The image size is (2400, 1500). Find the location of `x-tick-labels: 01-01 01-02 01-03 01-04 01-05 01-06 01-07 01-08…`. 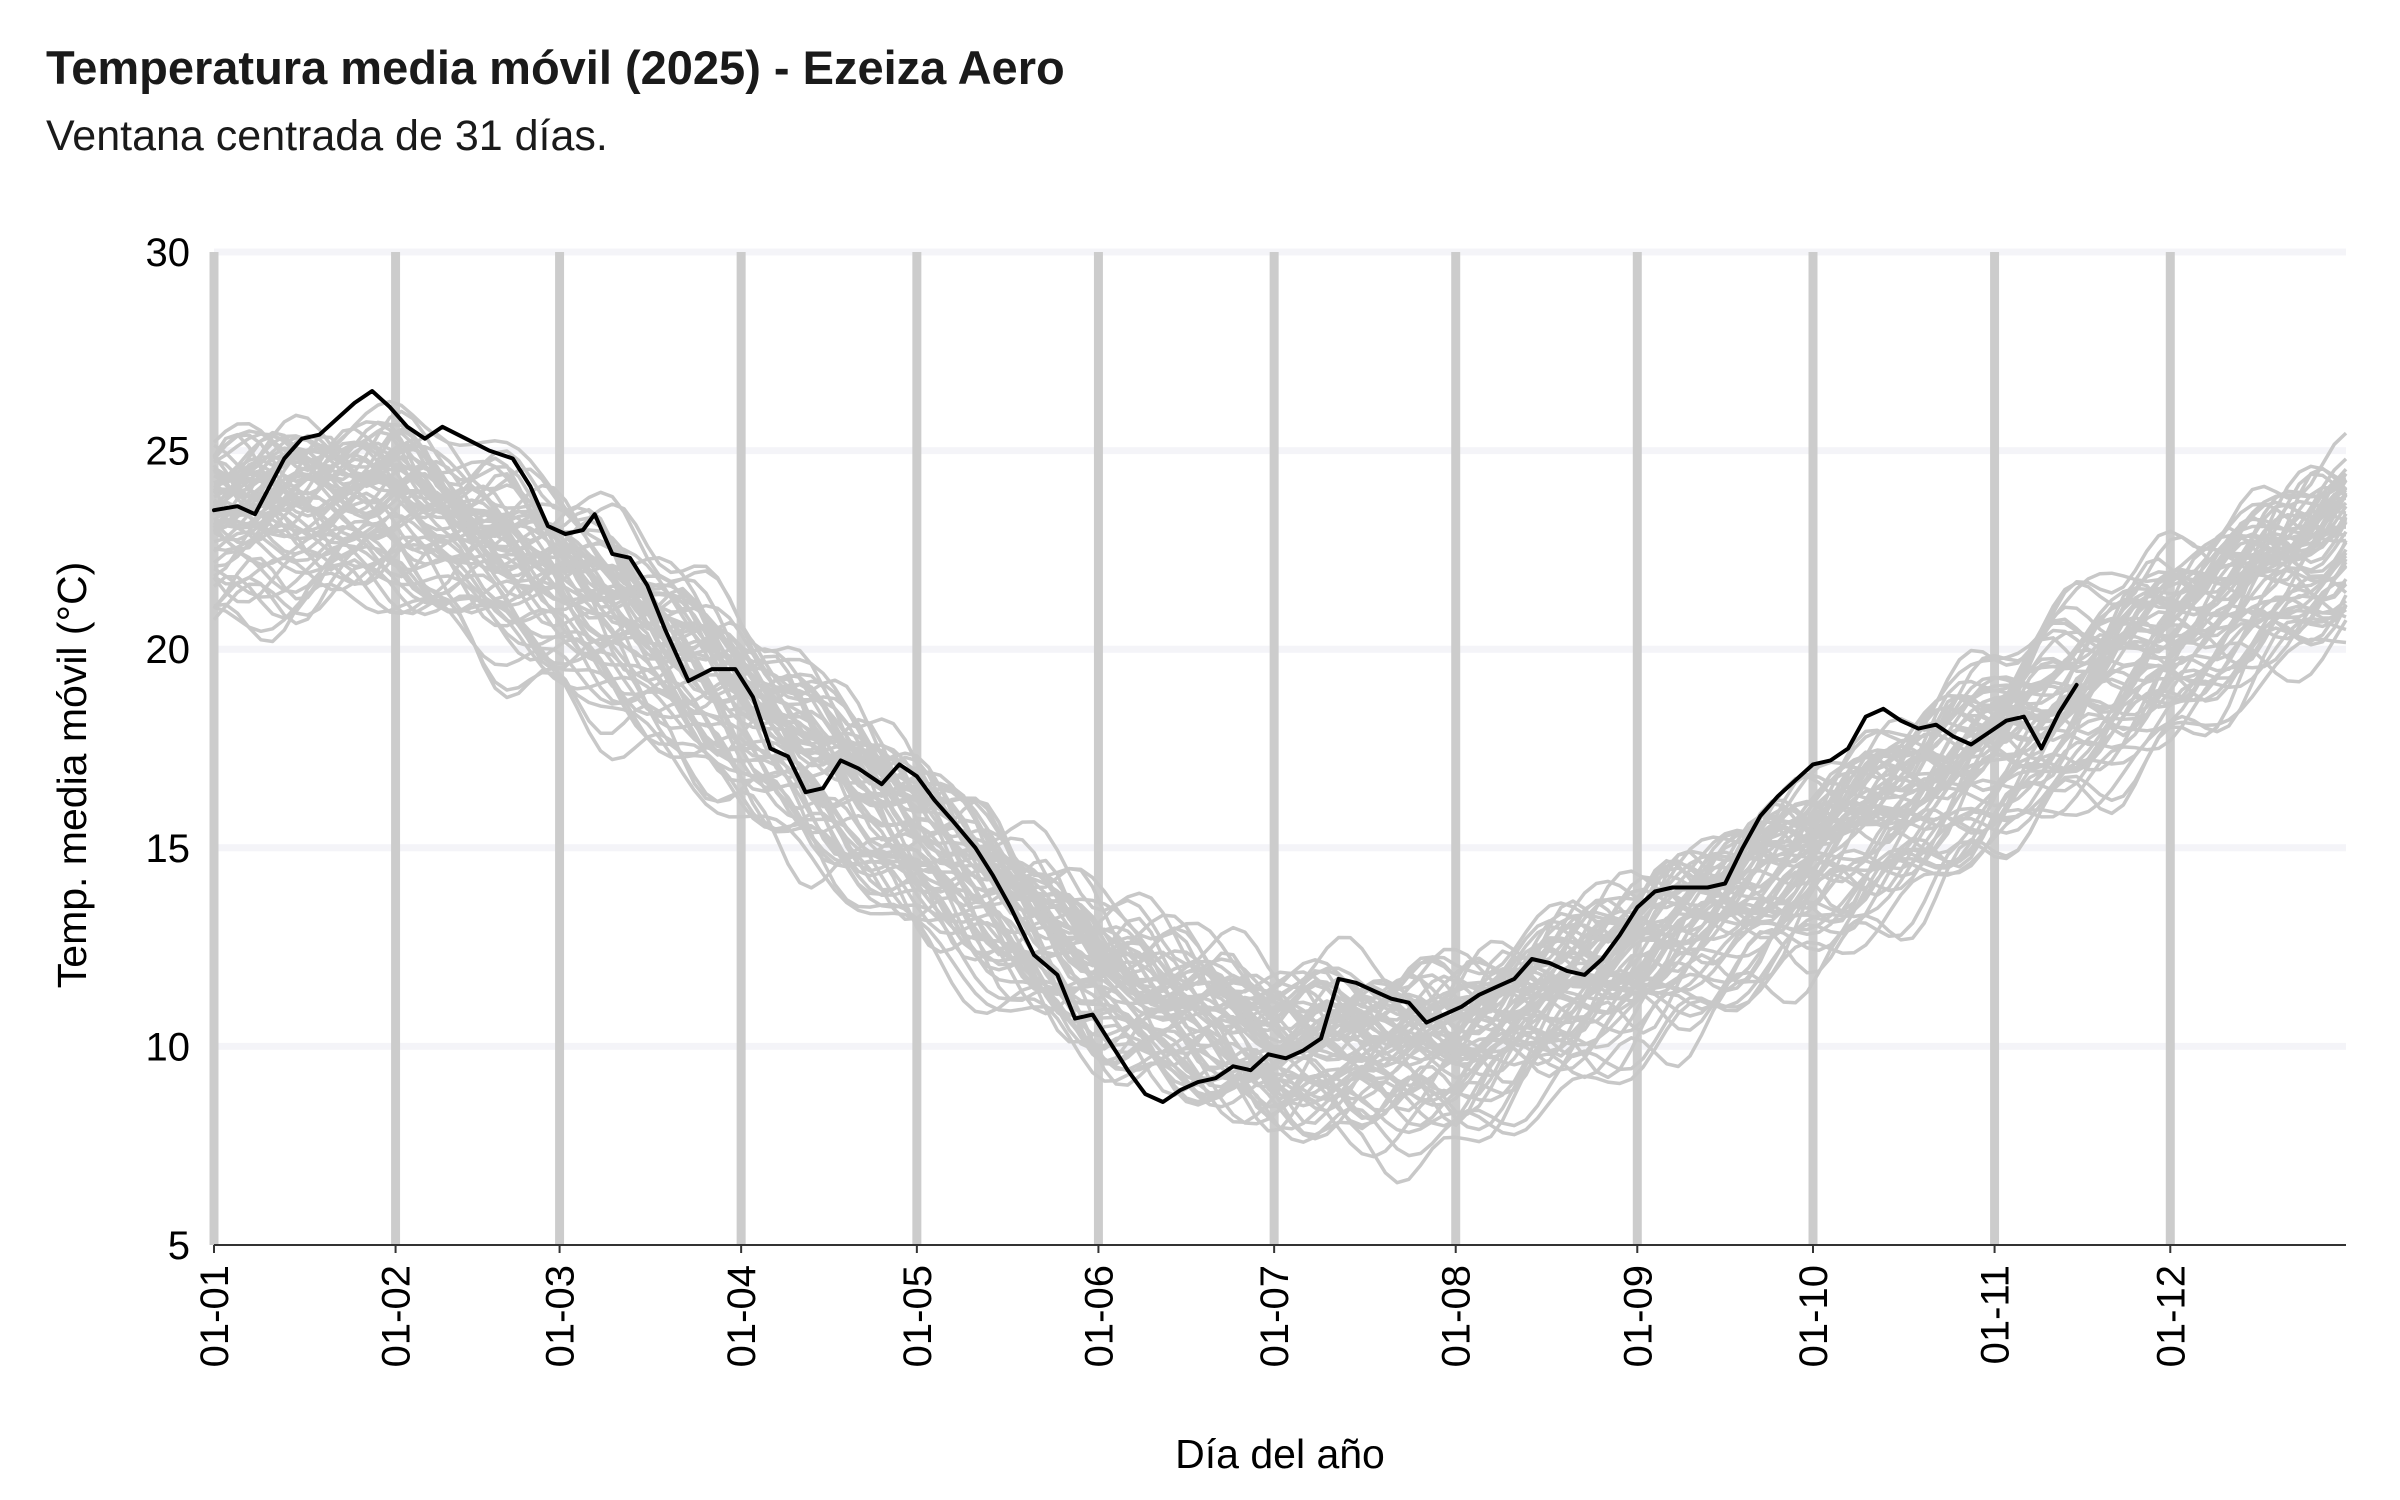

x-tick-labels: 01-01 01-02 01-03 01-04 01-05 01-06 01-07 01-08… is located at coordinates (1193, 1316).